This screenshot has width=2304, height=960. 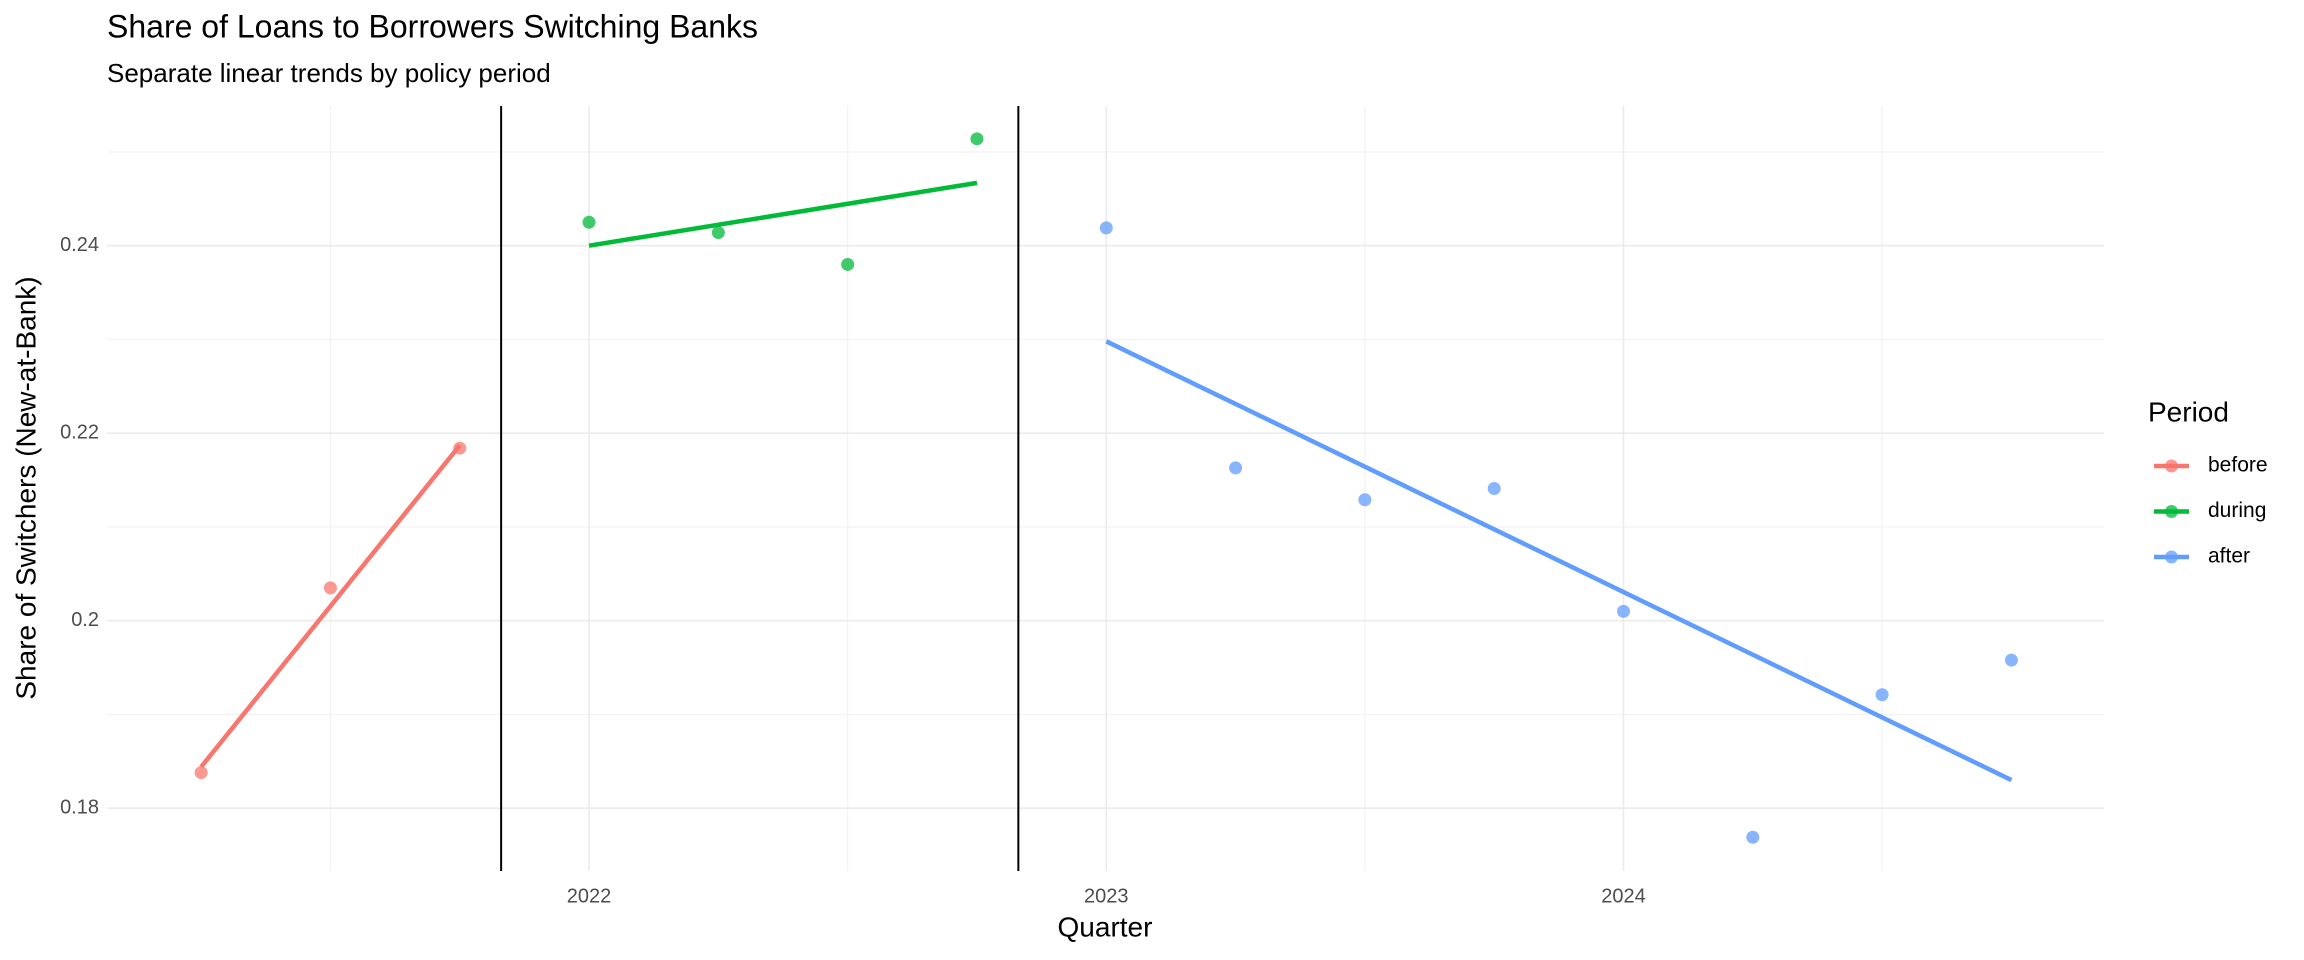 I want to click on x-axis-label: Quarter, so click(x=1105, y=926).